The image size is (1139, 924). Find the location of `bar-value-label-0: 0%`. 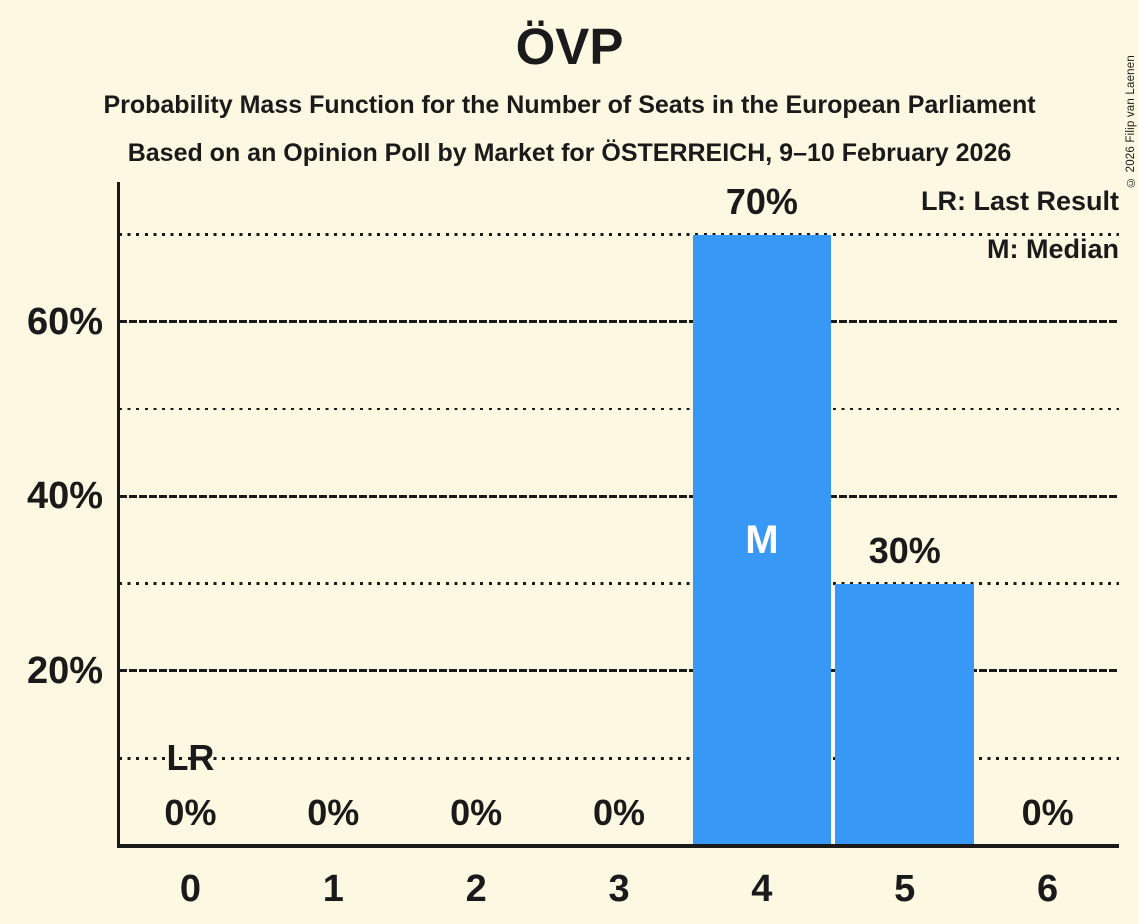

bar-value-label-0: 0% is located at coordinates (190, 812).